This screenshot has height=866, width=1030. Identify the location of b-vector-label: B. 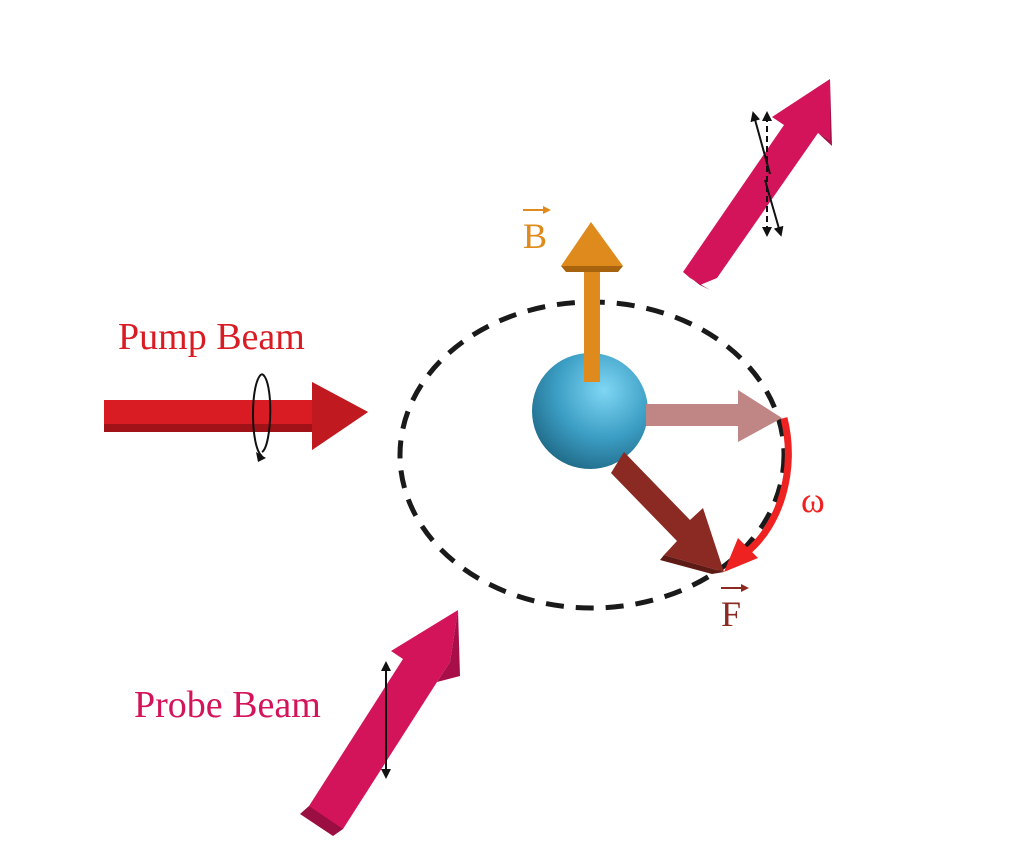
(535, 236).